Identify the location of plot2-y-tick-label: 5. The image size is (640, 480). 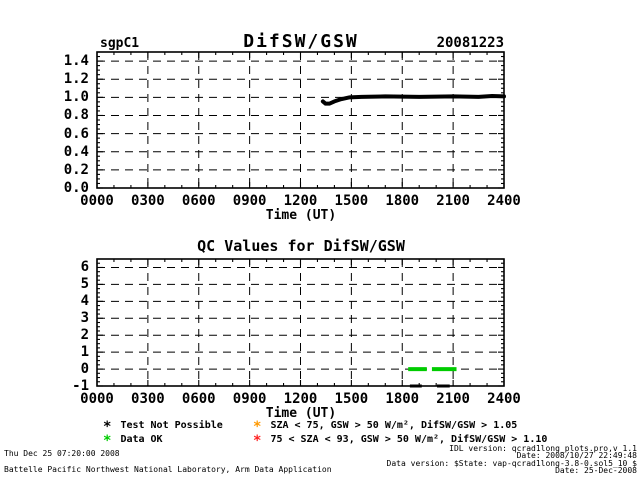
(84, 284).